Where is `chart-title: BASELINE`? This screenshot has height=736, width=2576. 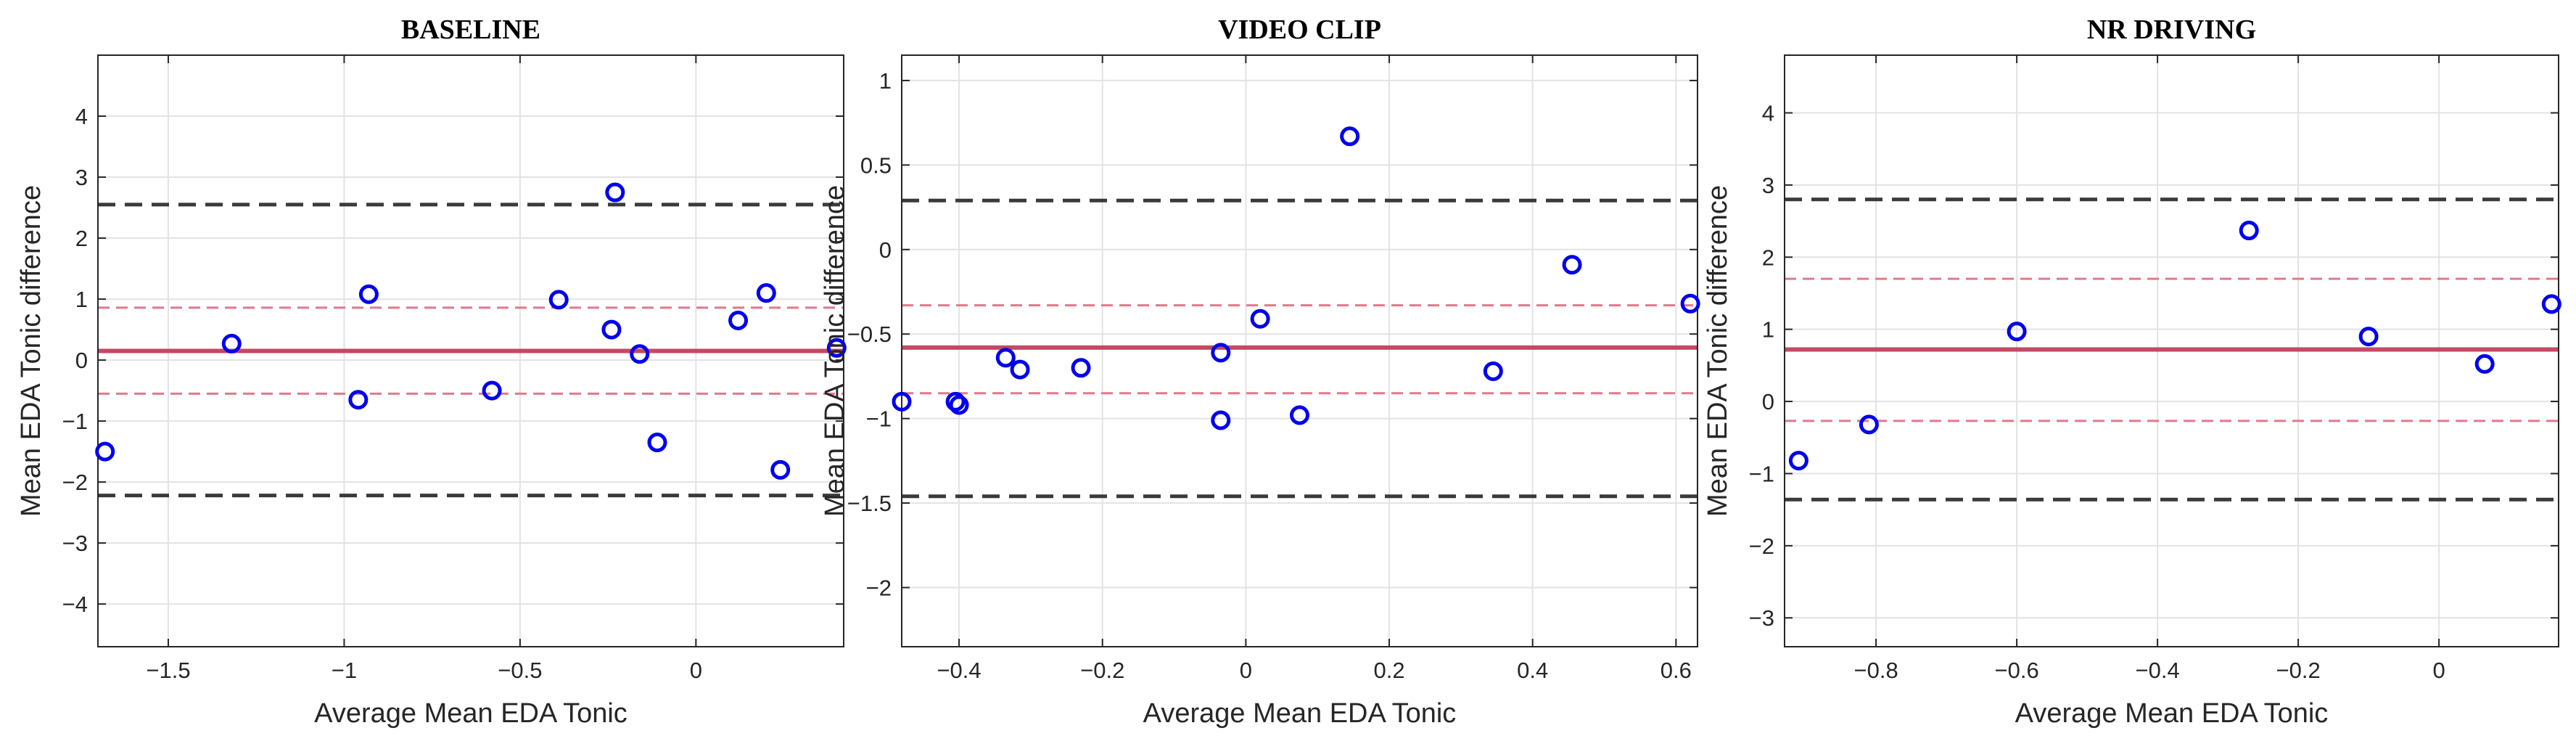 chart-title: BASELINE is located at coordinates (471, 30).